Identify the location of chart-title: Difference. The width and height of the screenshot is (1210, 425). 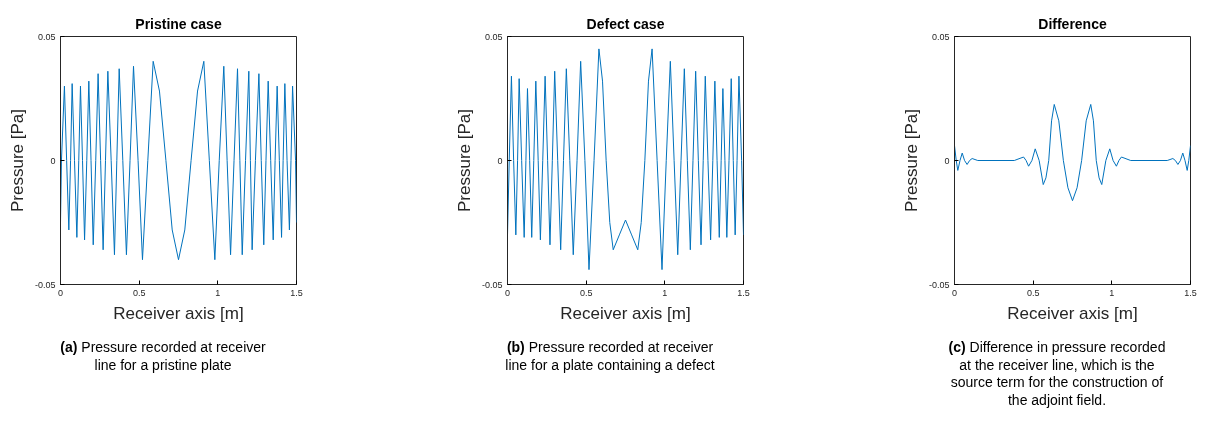
(1072, 23).